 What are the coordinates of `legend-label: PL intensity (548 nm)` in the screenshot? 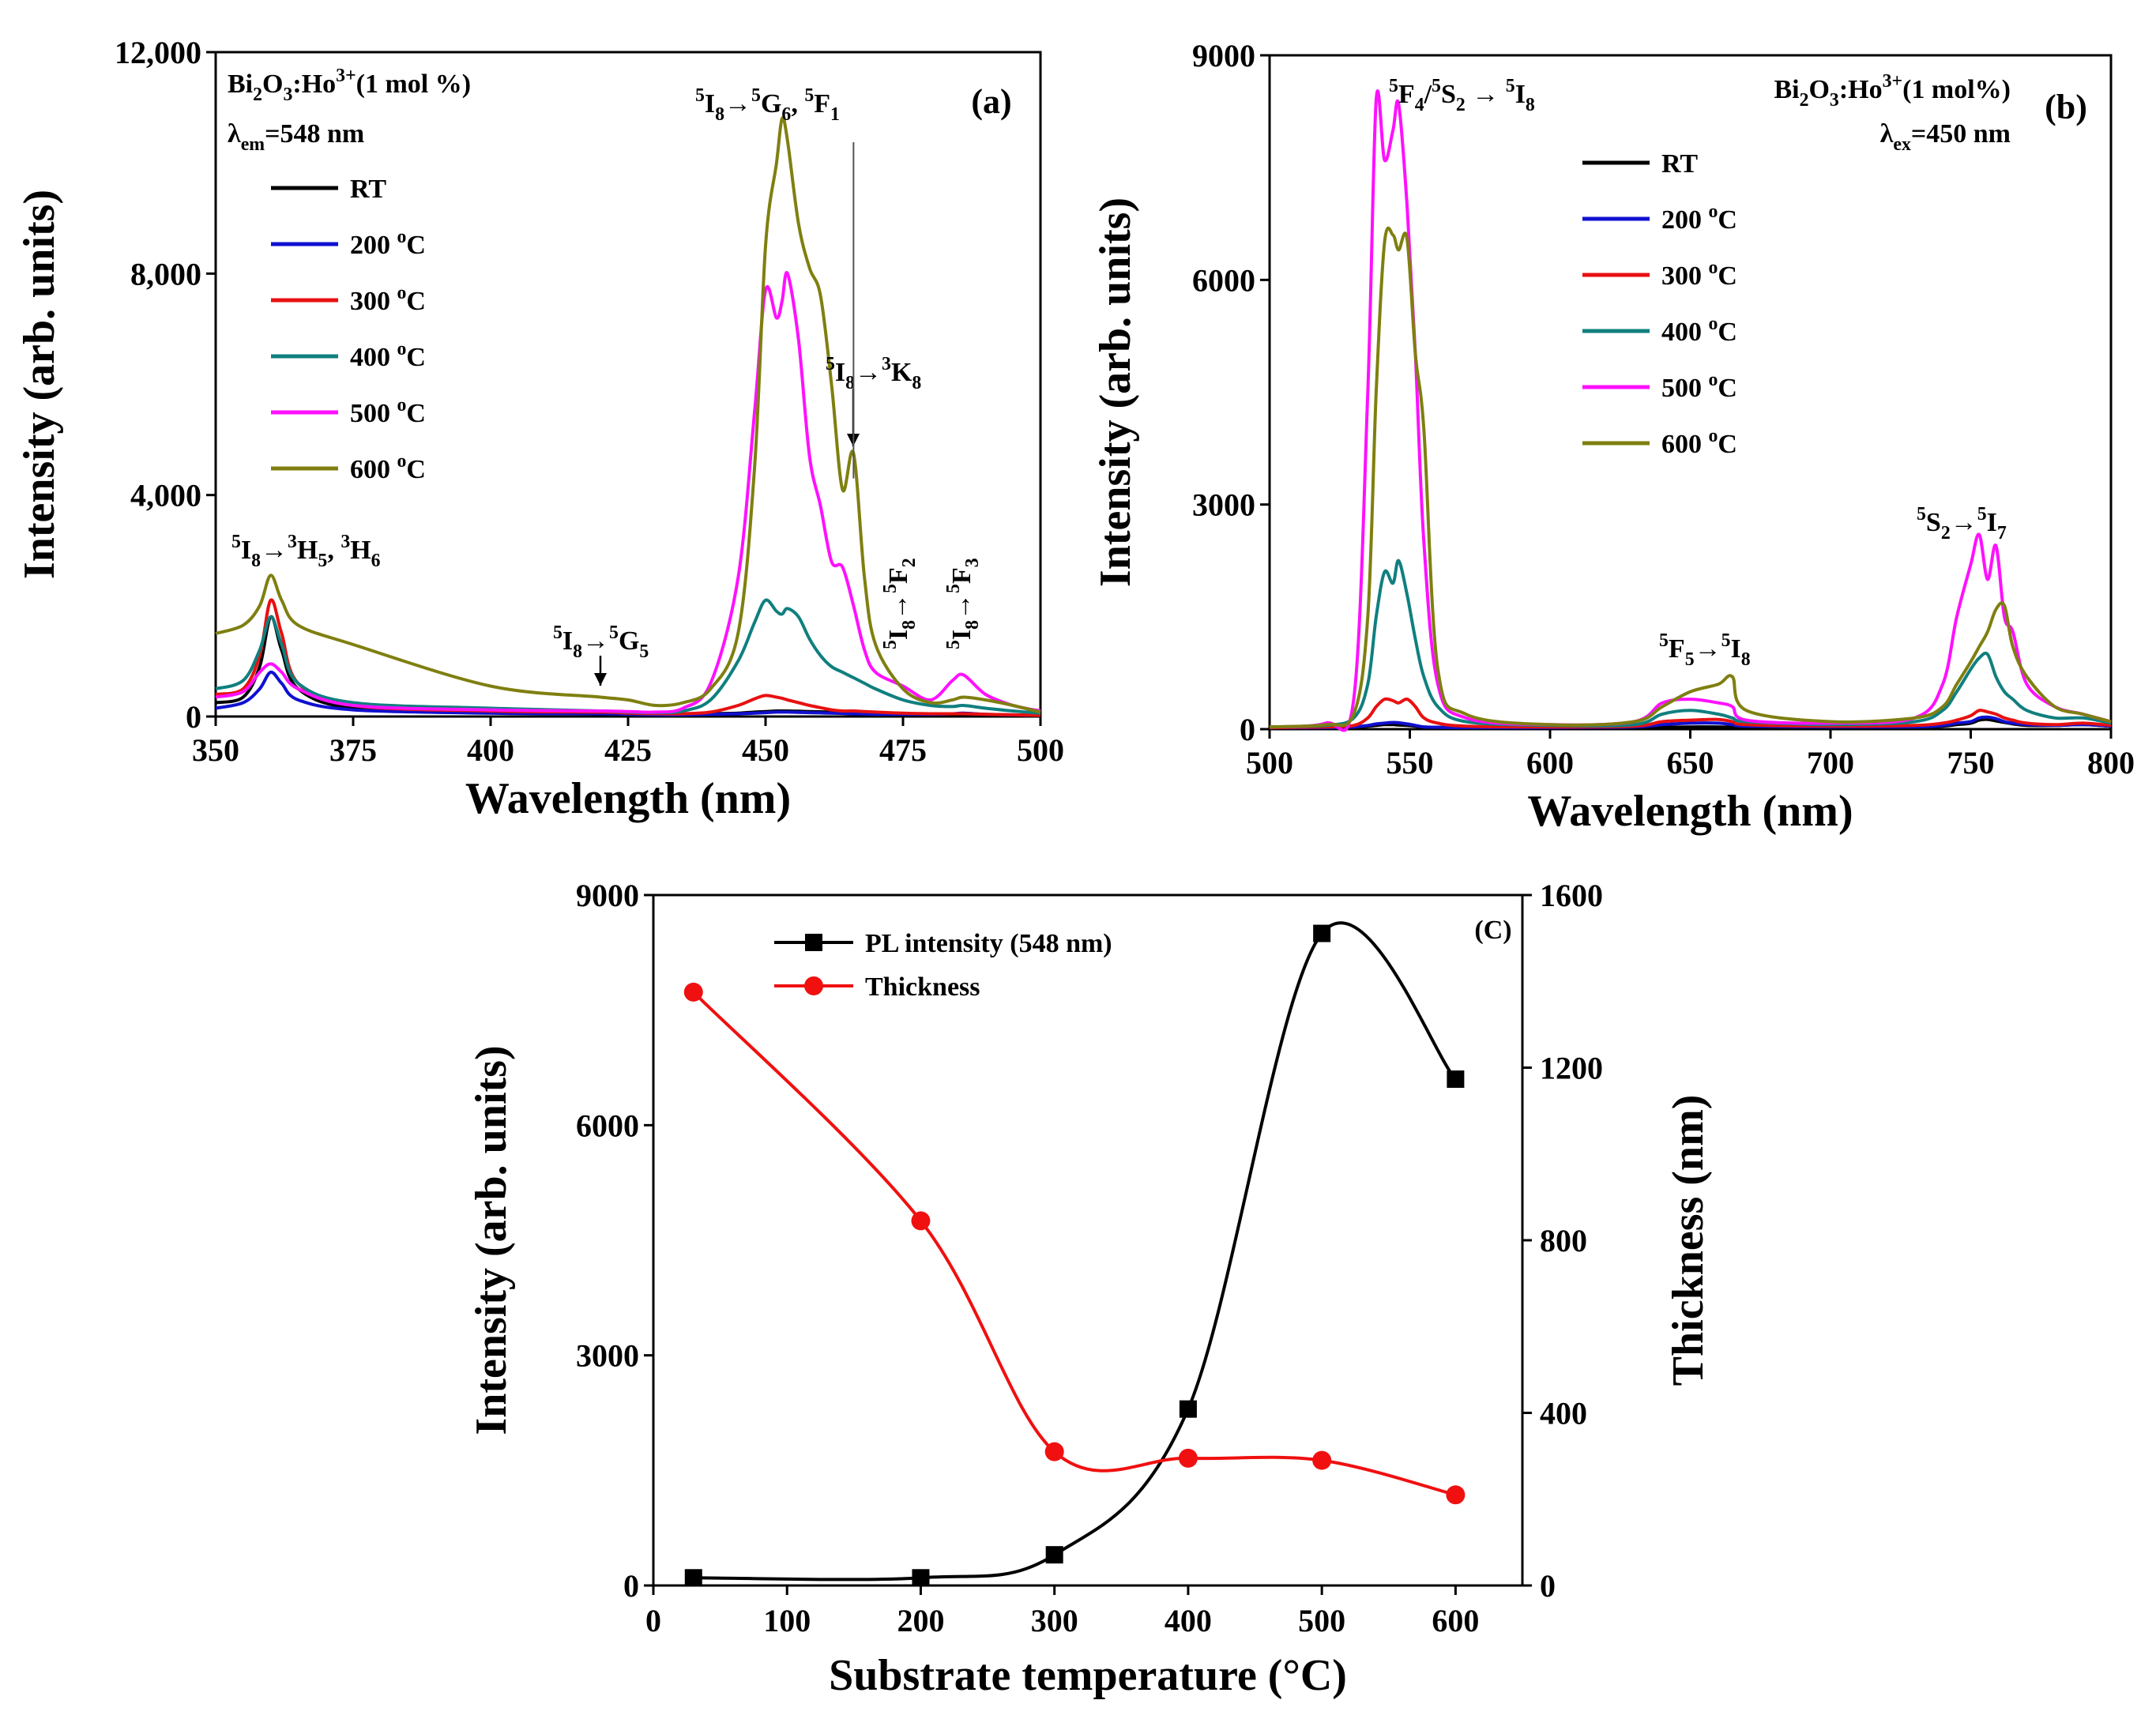 It's located at (989, 943).